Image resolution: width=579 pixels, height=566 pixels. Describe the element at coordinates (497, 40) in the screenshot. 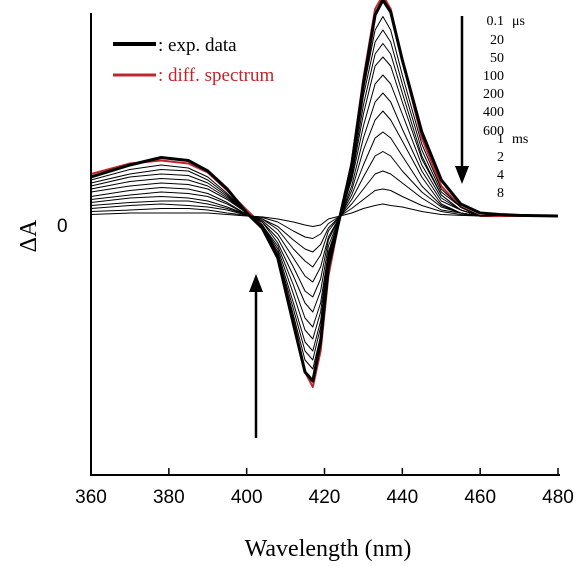

I see `time-label: 20` at that location.